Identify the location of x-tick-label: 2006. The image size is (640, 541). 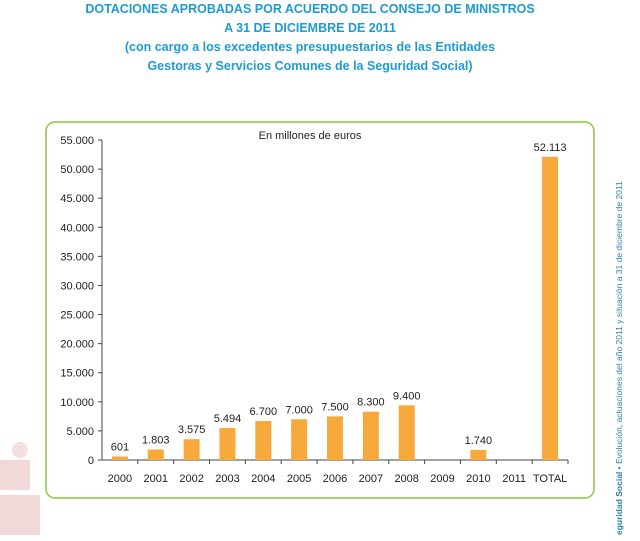
(335, 479).